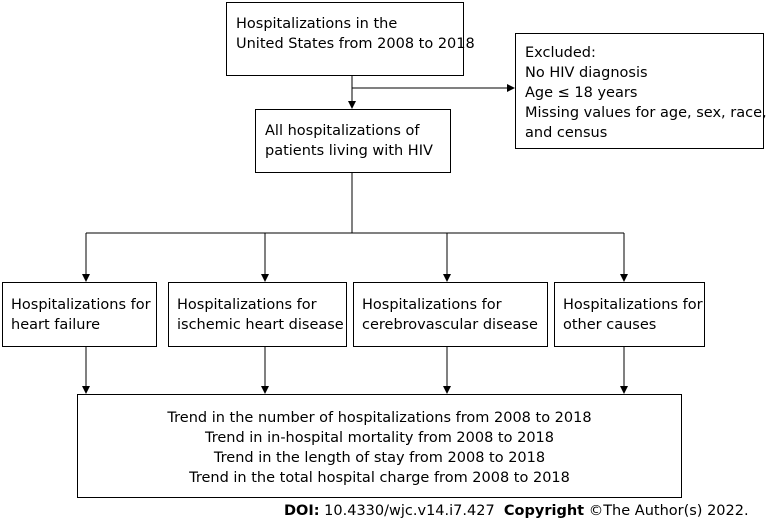  I want to click on box-line: and census, so click(566, 133).